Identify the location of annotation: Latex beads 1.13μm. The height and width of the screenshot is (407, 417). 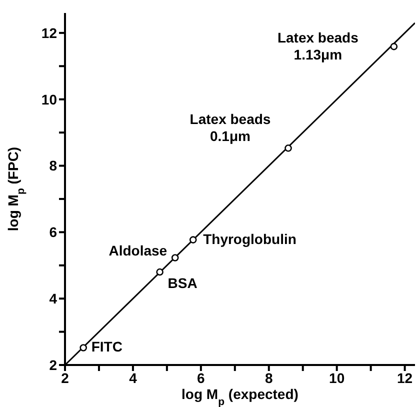
(318, 46).